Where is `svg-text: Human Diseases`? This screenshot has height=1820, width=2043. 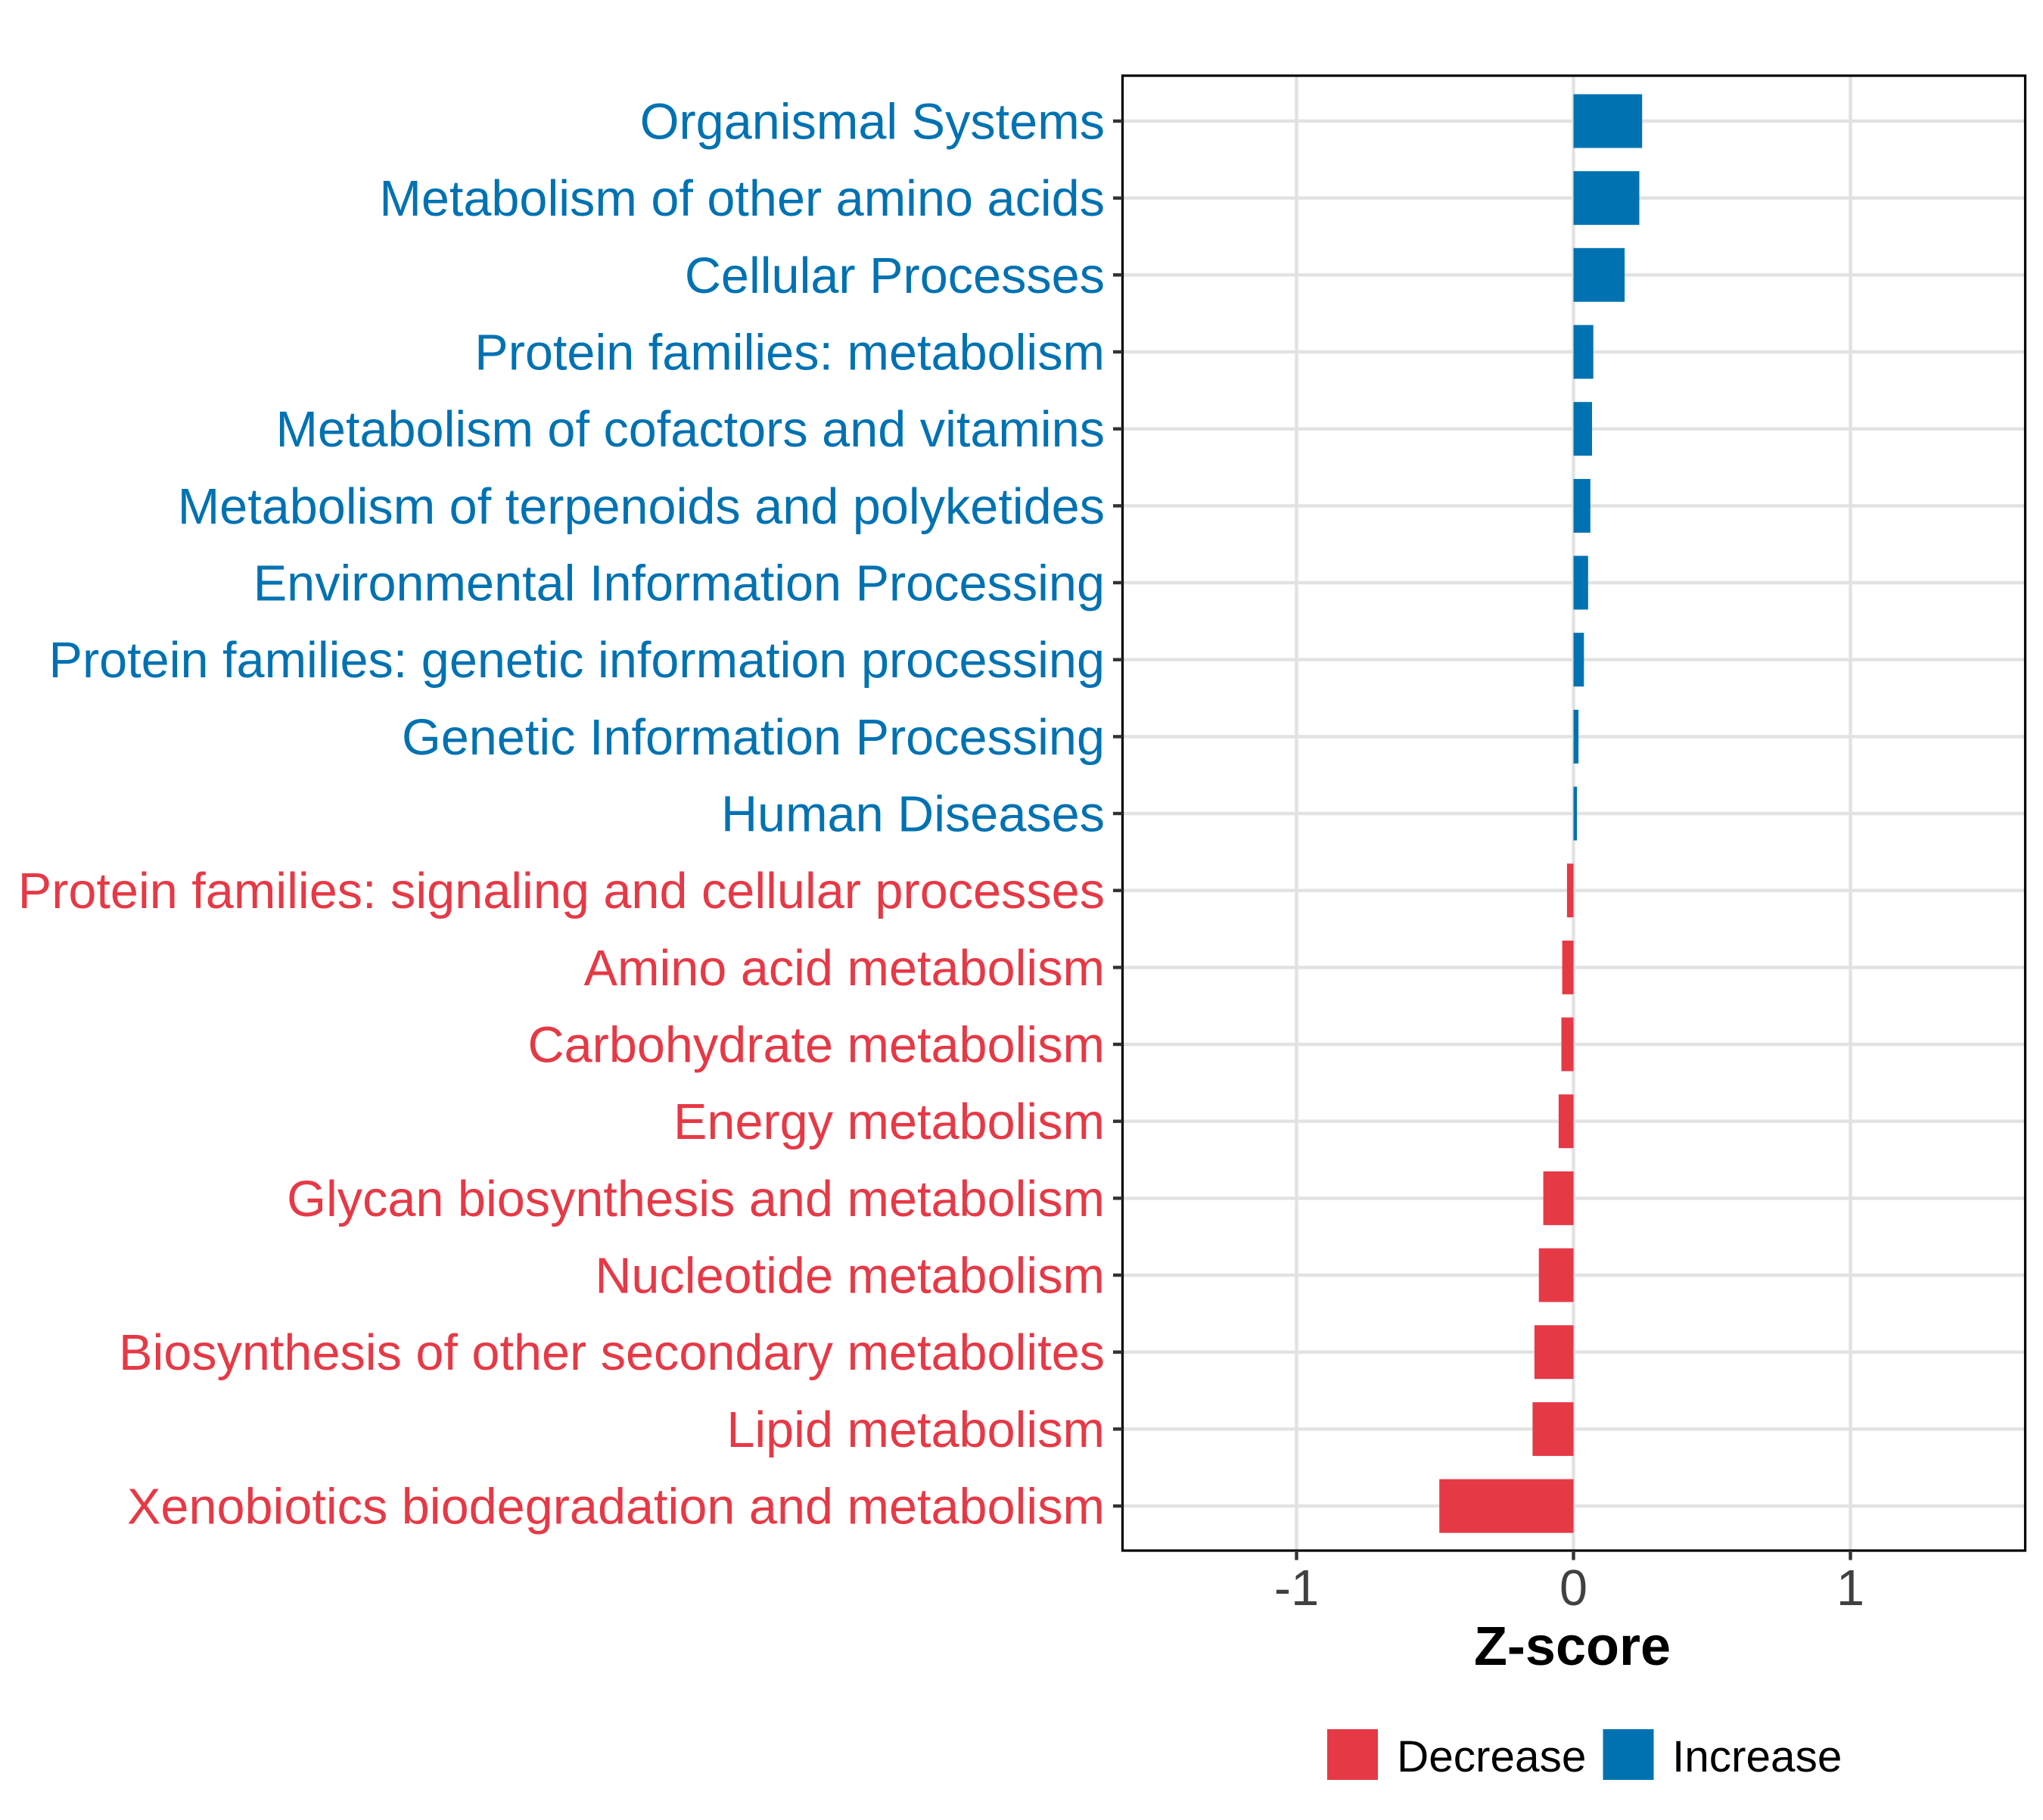 svg-text: Human Diseases is located at coordinates (913, 815).